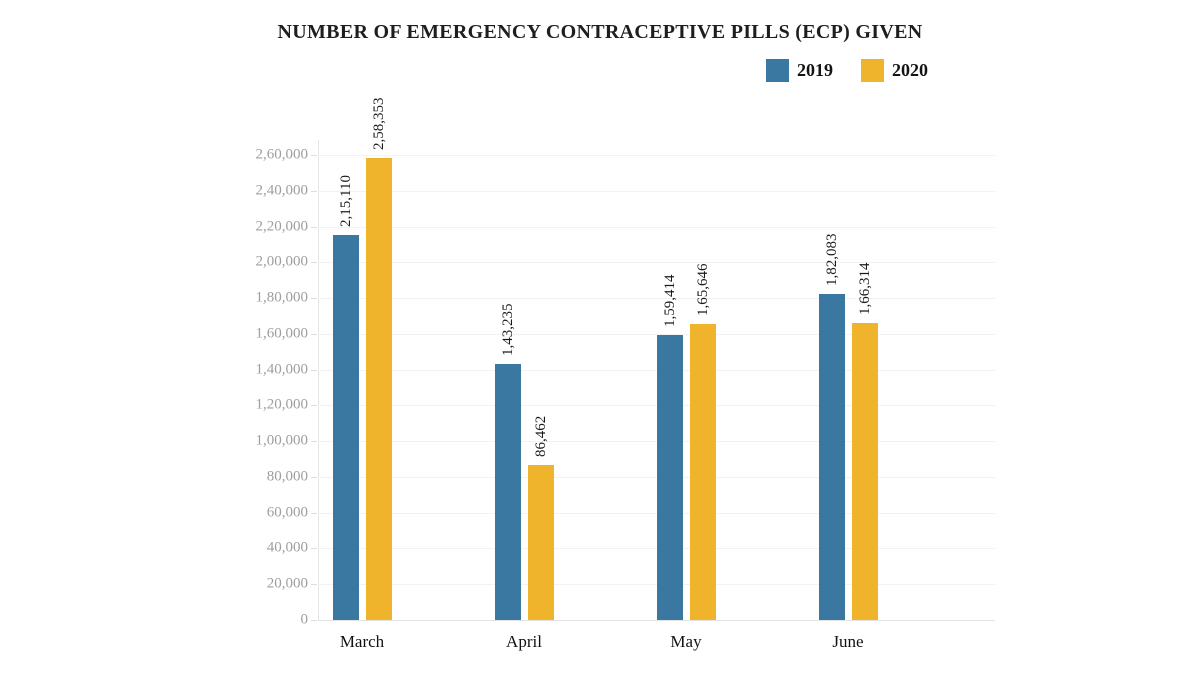  I want to click on y-axis-tick-label: 80,000, so click(287, 476).